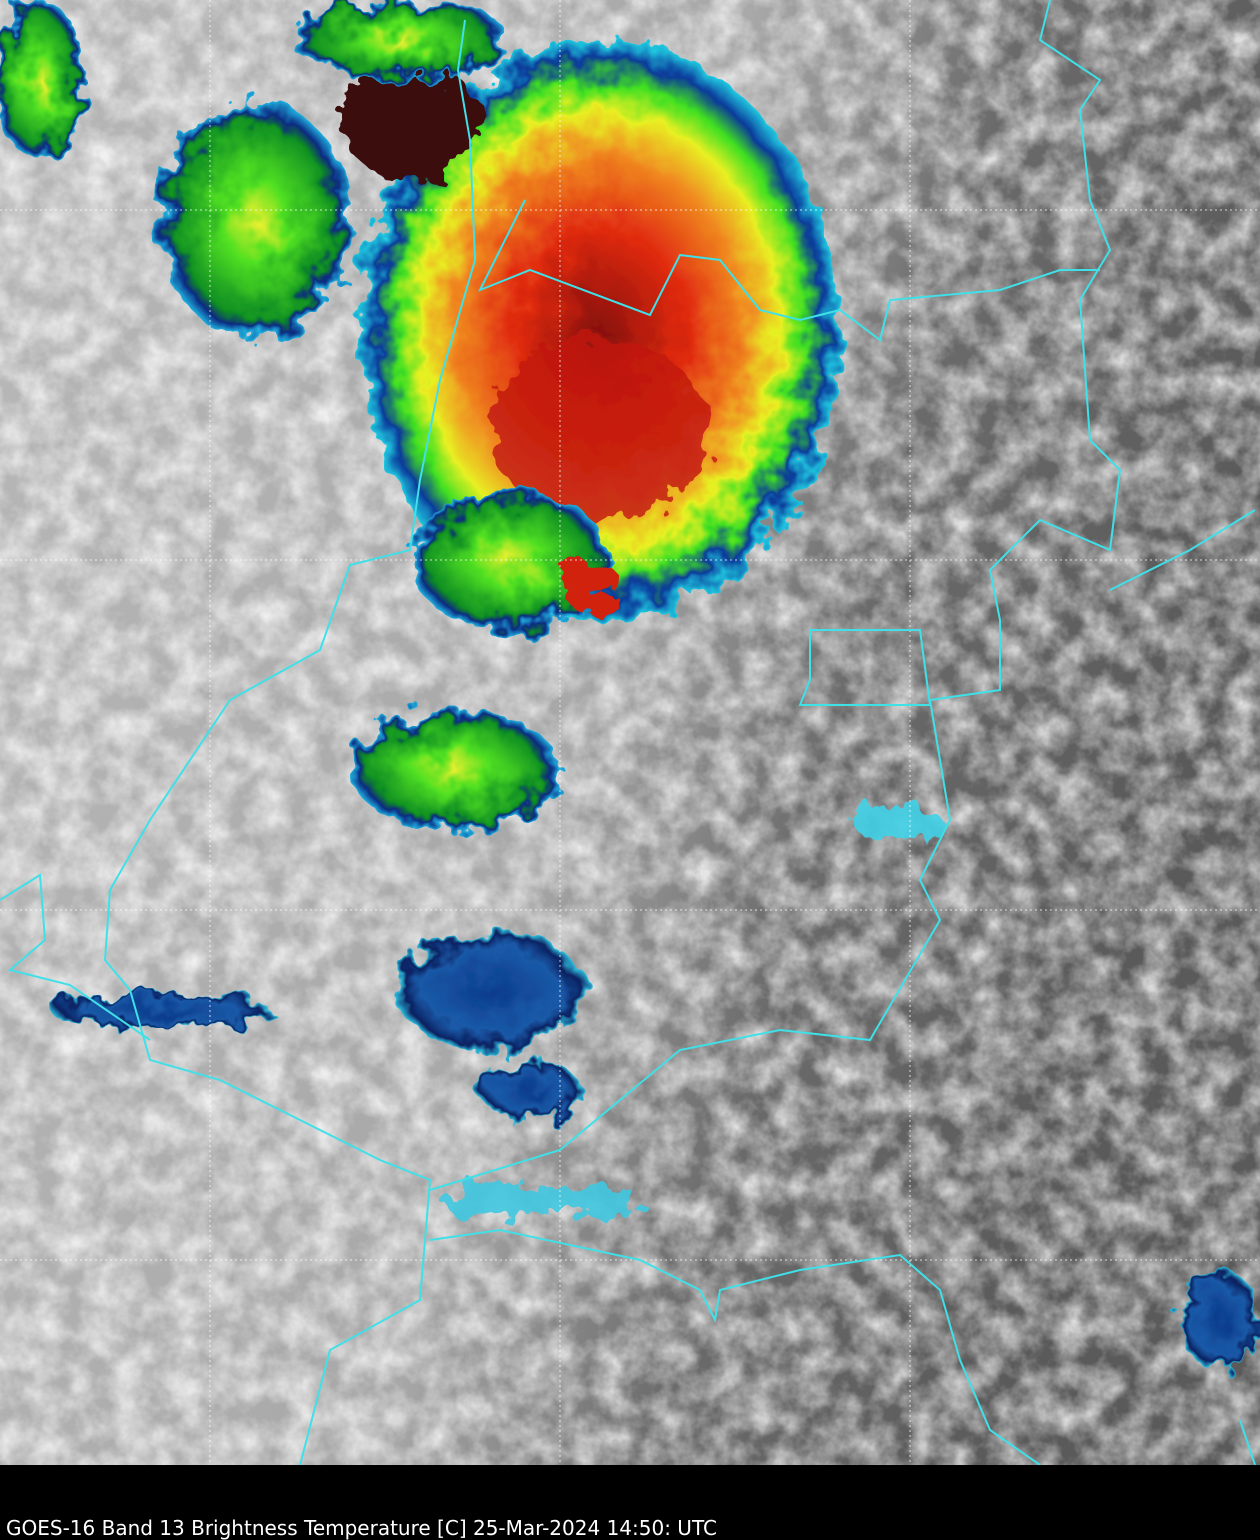 This screenshot has height=1540, width=1260. I want to click on caption-bar, so click(630, 1502).